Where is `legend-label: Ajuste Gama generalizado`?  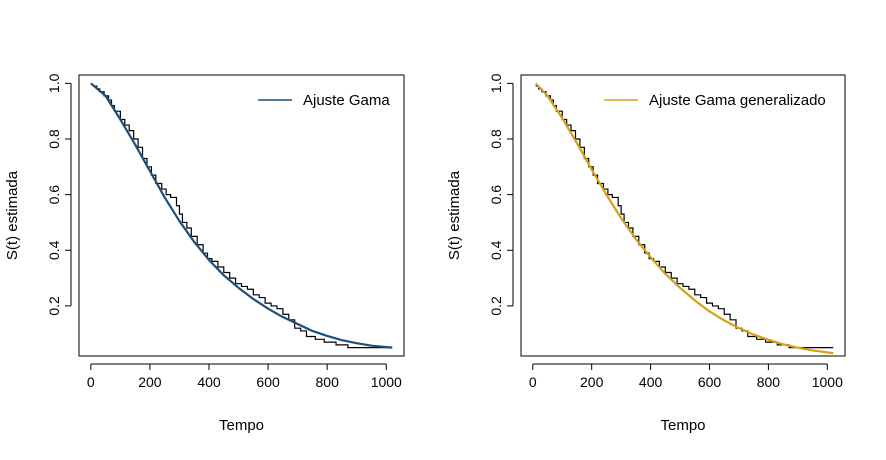
legend-label: Ajuste Gama generalizado is located at coordinates (737, 100).